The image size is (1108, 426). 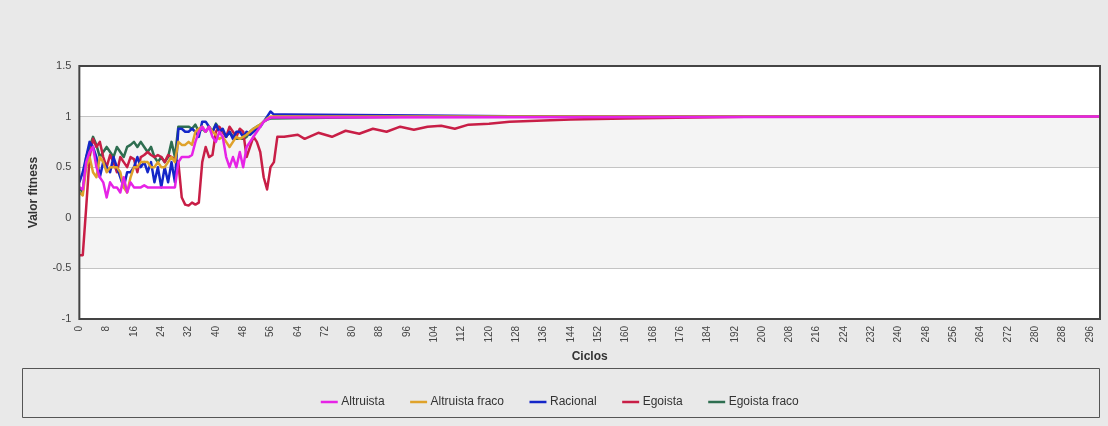 What do you see at coordinates (652, 334) in the screenshot?
I see `x-tick-label: 168` at bounding box center [652, 334].